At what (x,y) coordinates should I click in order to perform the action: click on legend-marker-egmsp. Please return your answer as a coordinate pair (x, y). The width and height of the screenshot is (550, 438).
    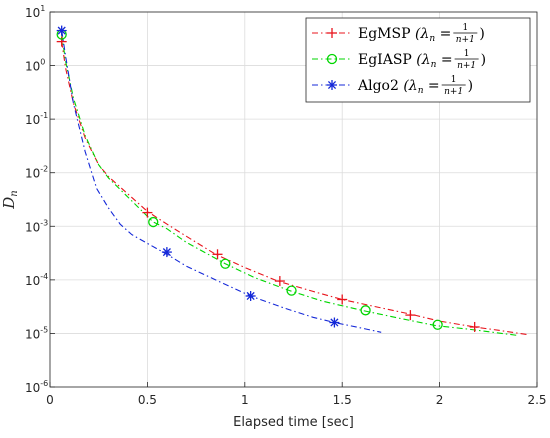
    Looking at the image, I should click on (332, 33).